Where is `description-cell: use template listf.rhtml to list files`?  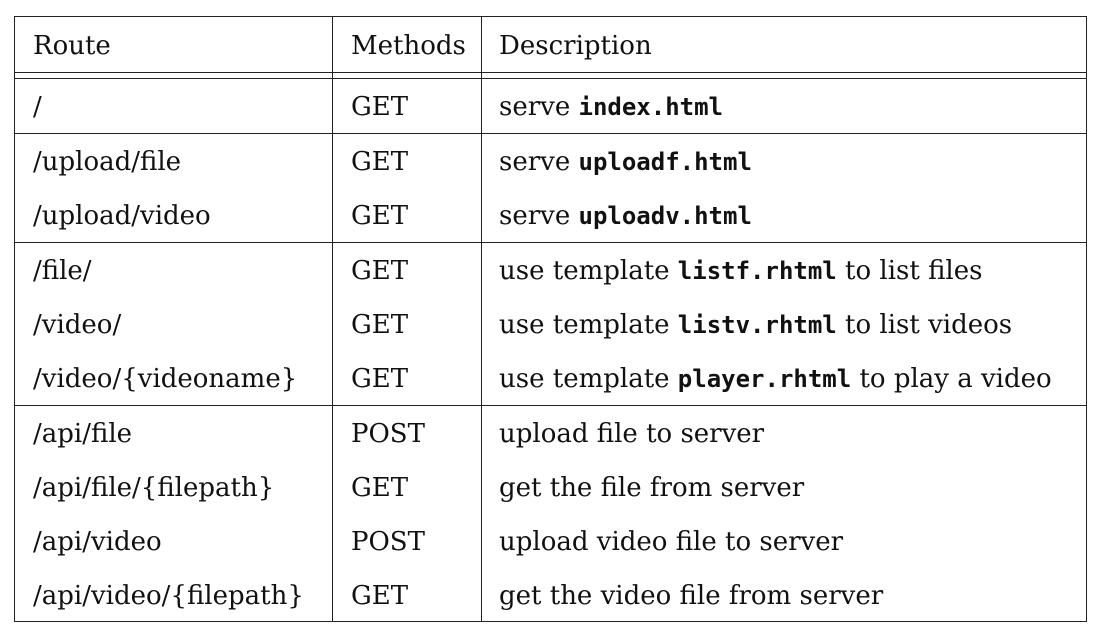
description-cell: use template listf.rhtml to list files is located at coordinates (741, 271).